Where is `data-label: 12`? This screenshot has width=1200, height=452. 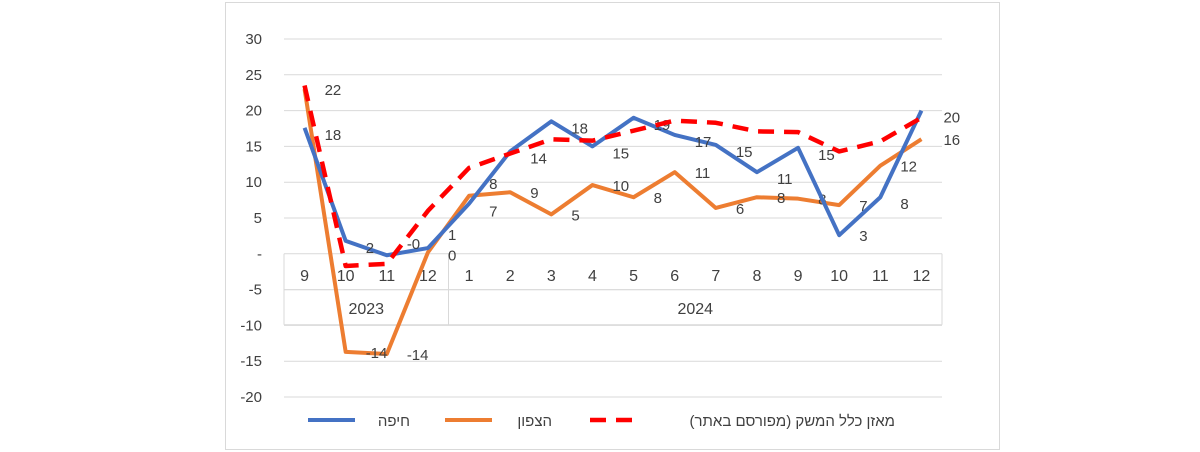 data-label: 12 is located at coordinates (908, 167).